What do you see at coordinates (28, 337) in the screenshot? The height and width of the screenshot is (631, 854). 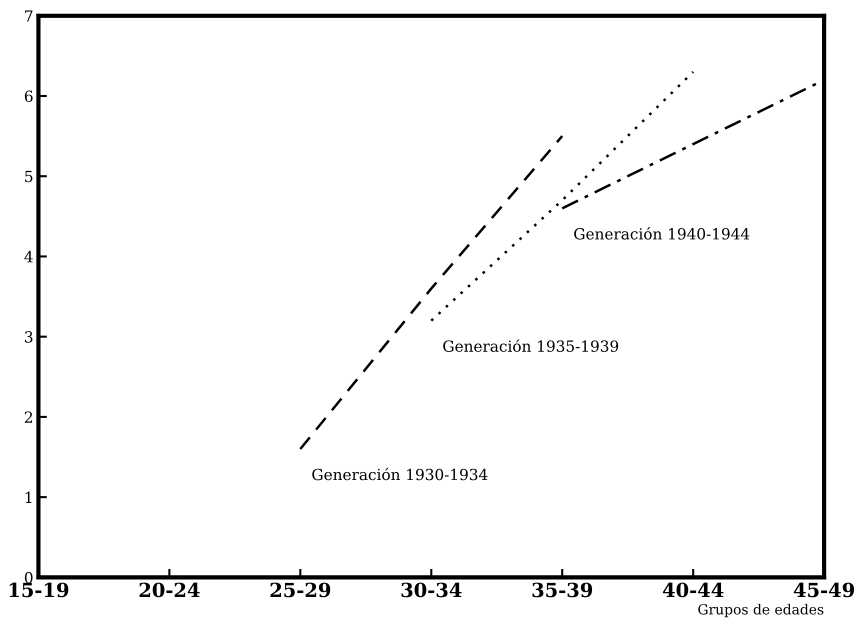 I see `y-tick-label: 3` at bounding box center [28, 337].